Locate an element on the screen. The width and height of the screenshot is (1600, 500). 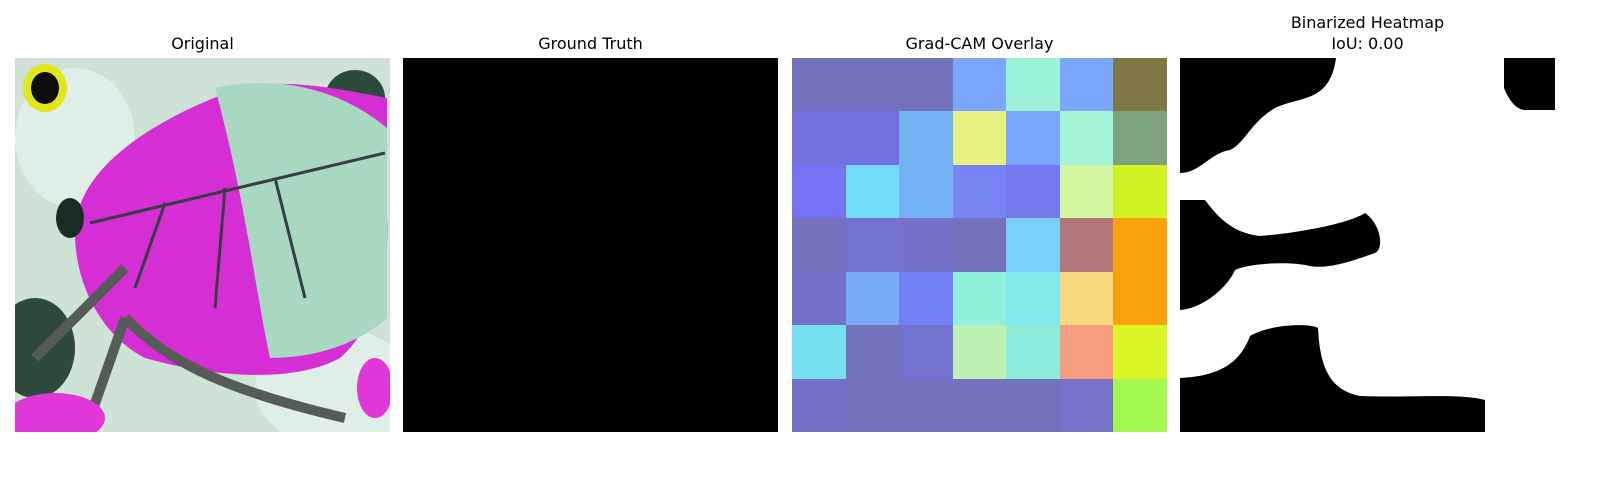
ground-truth-title: Ground Truth is located at coordinates (590, 43).